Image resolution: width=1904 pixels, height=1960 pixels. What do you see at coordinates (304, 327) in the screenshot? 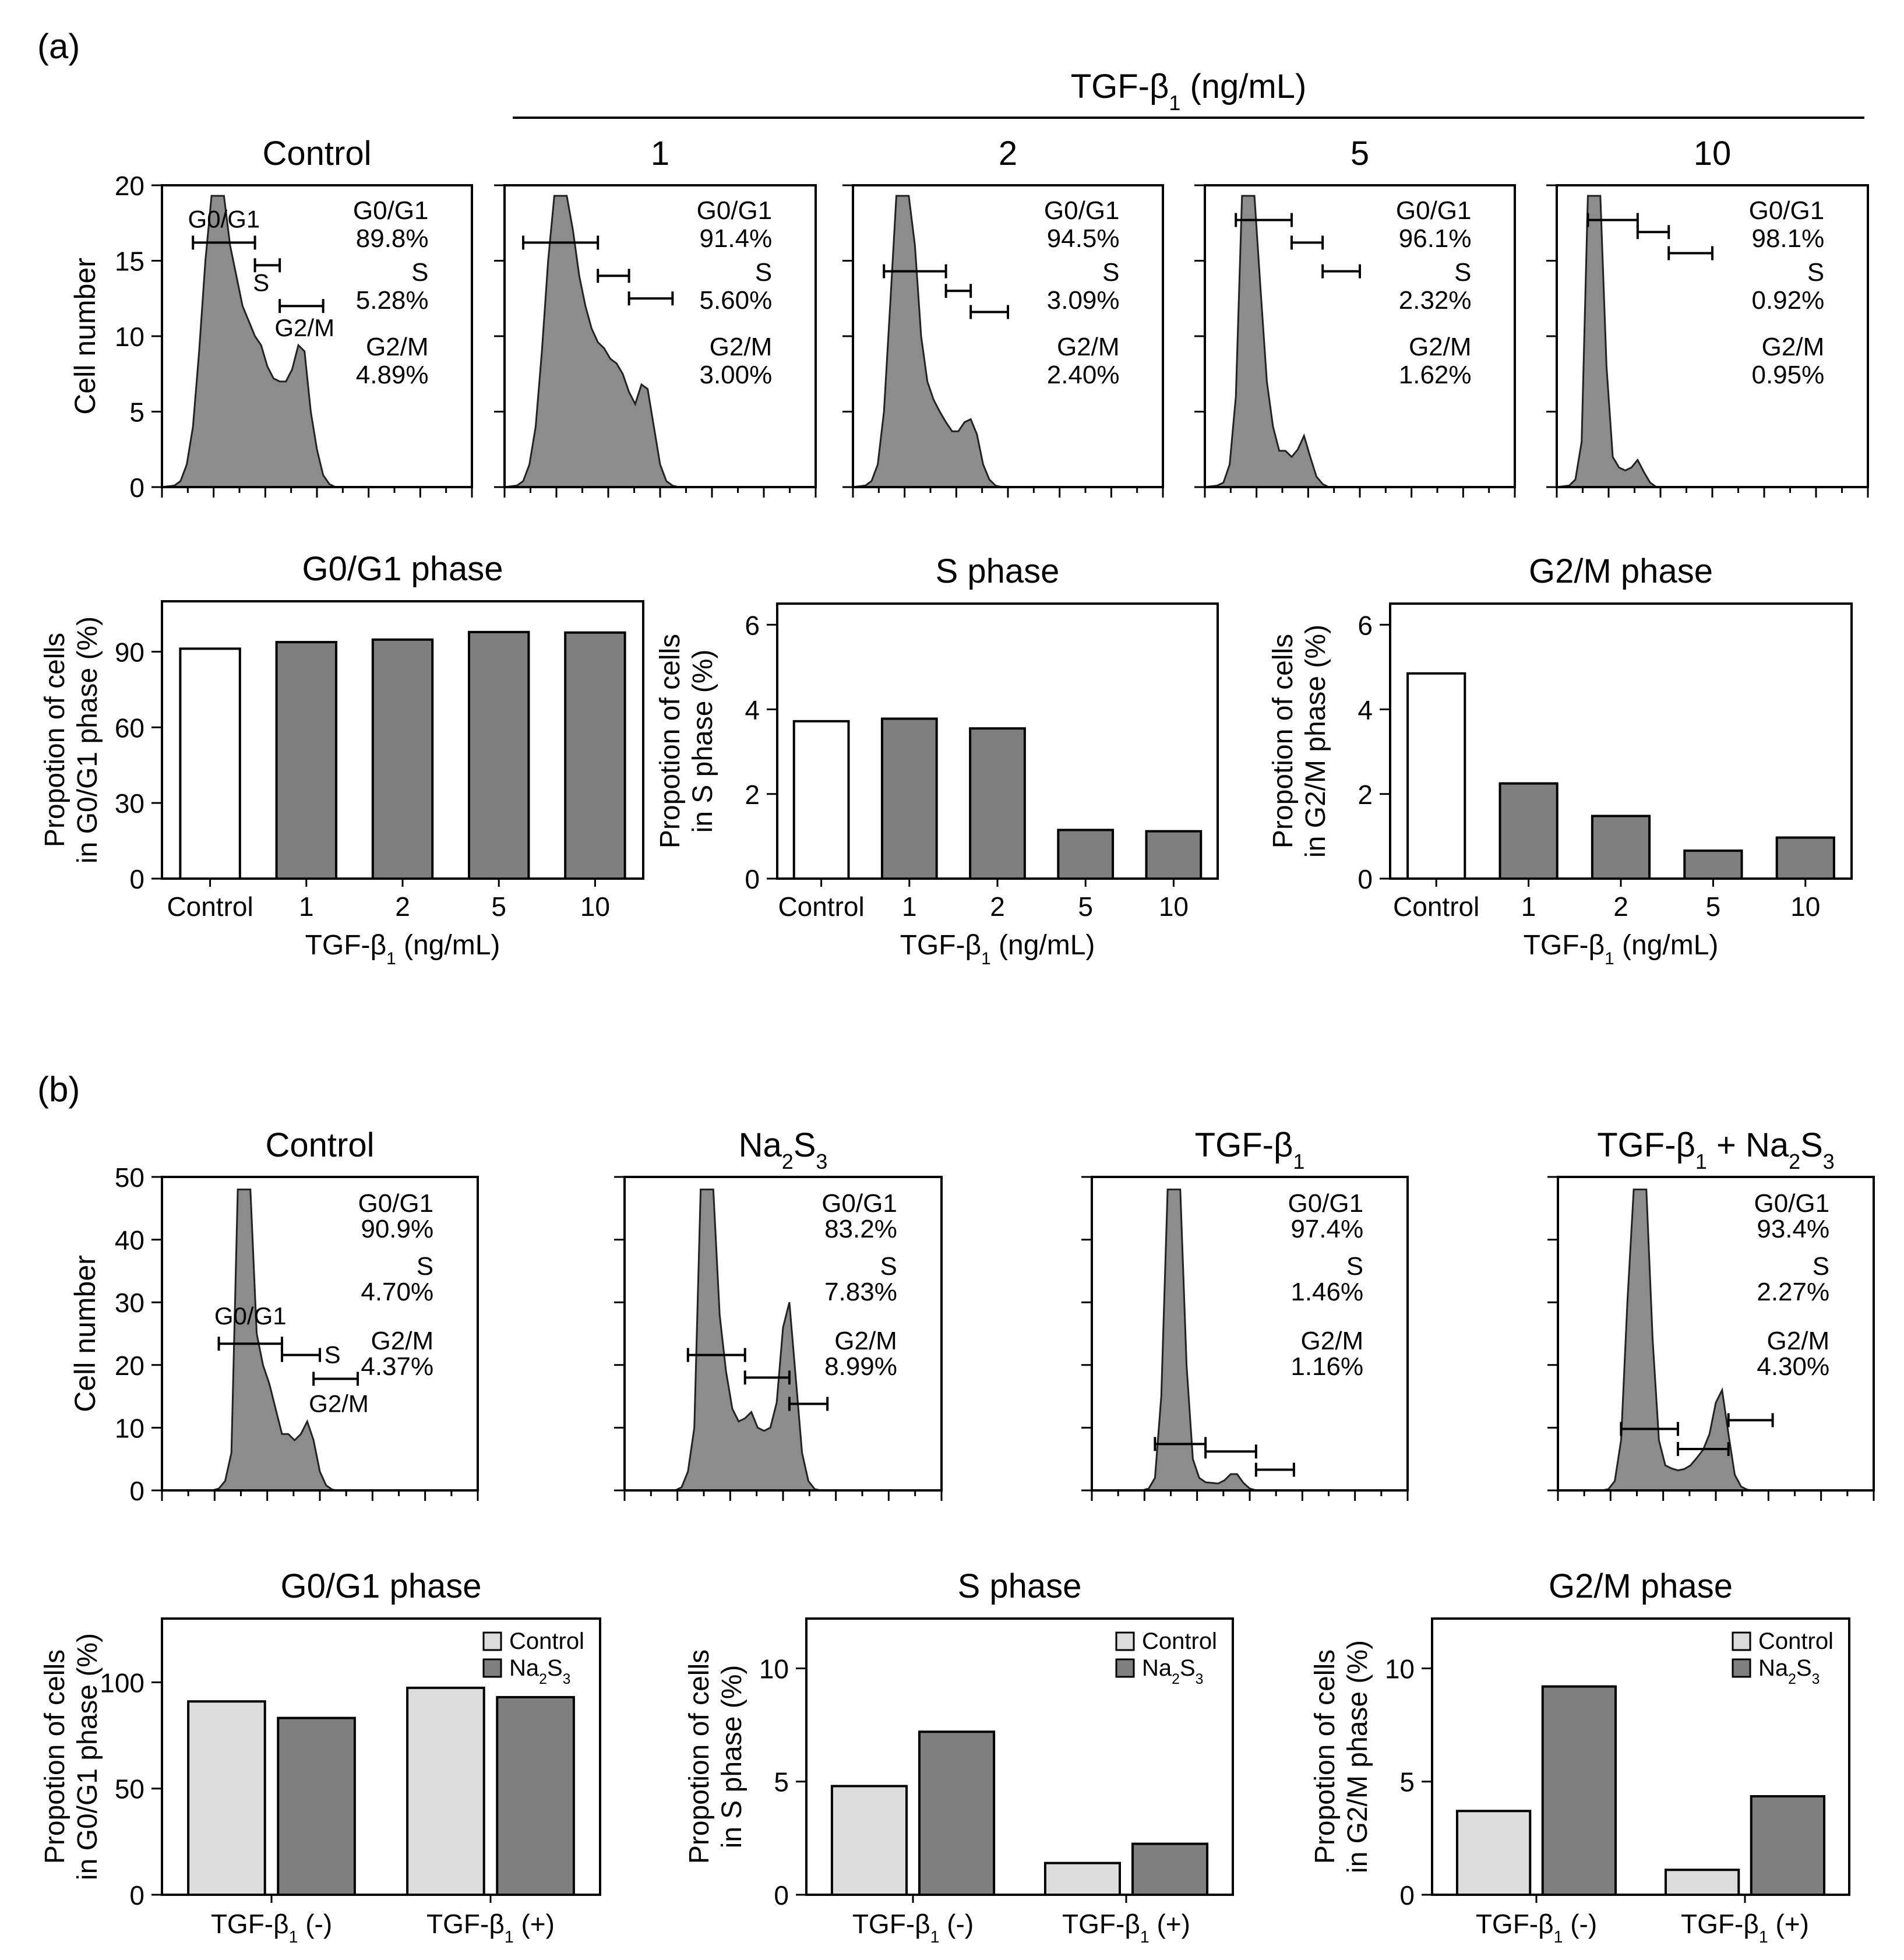
I see `gate-label: G2/M` at bounding box center [304, 327].